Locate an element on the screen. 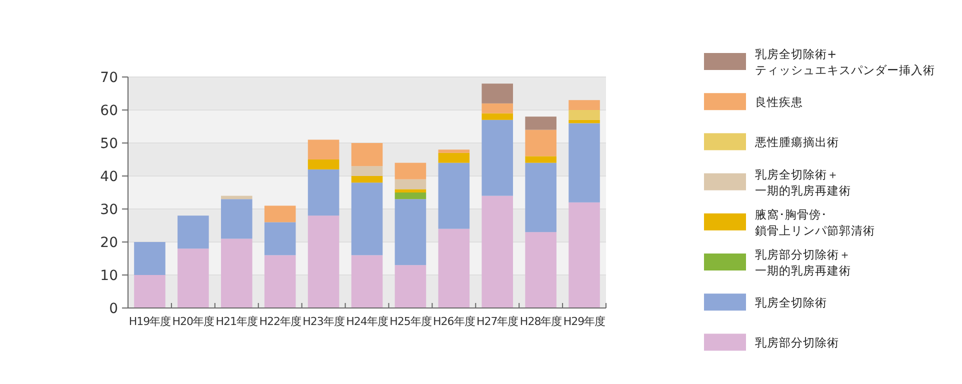 This screenshot has width=962, height=384. y-tick-label: 60 is located at coordinates (109, 111).